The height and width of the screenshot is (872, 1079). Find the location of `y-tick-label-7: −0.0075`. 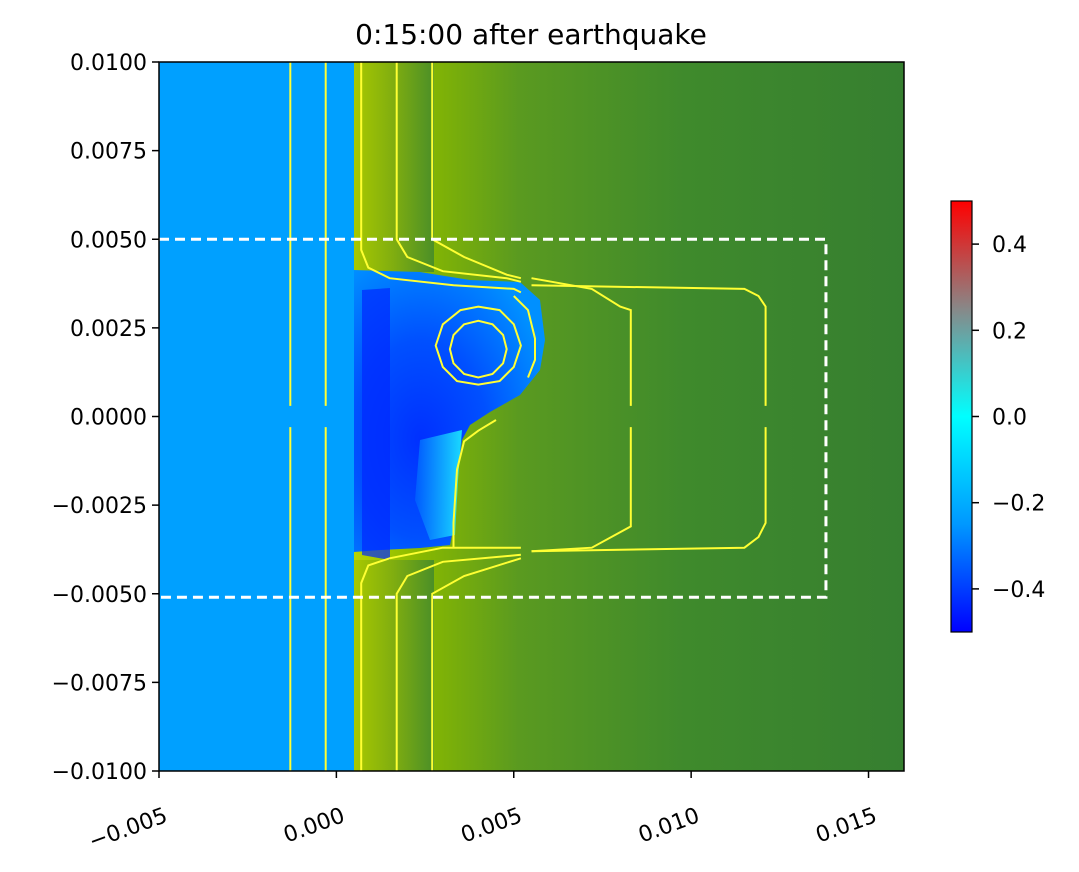

y-tick-label-7: −0.0075 is located at coordinates (99, 683).